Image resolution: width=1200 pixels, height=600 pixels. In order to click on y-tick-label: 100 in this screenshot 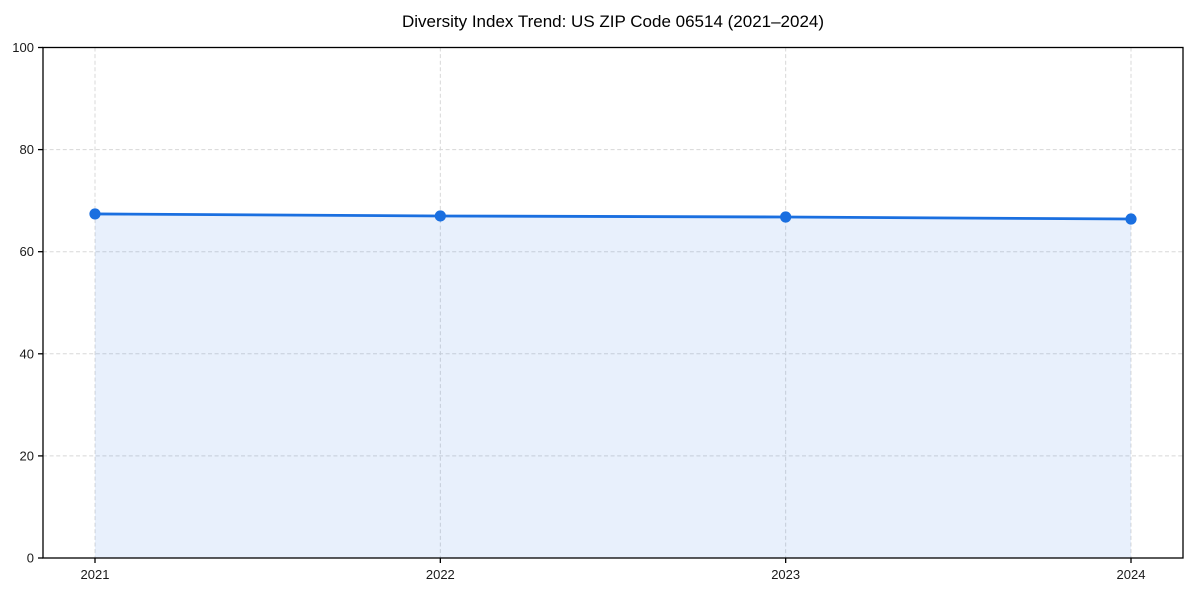, I will do `click(23, 47)`.